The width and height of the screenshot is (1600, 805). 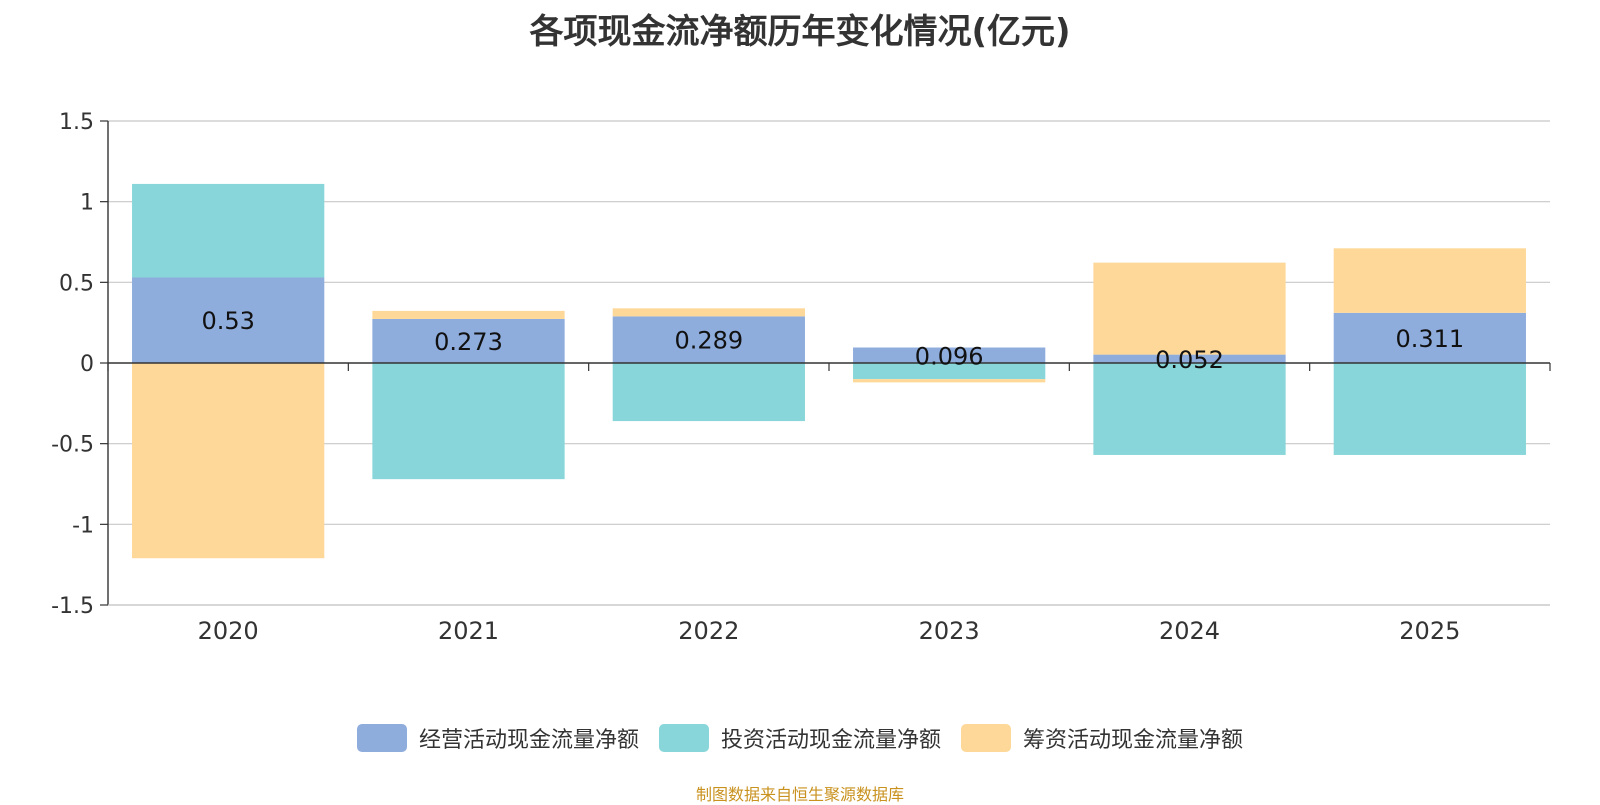 I want to click on legend-label: 投资活动现金流量净额, so click(x=830, y=740).